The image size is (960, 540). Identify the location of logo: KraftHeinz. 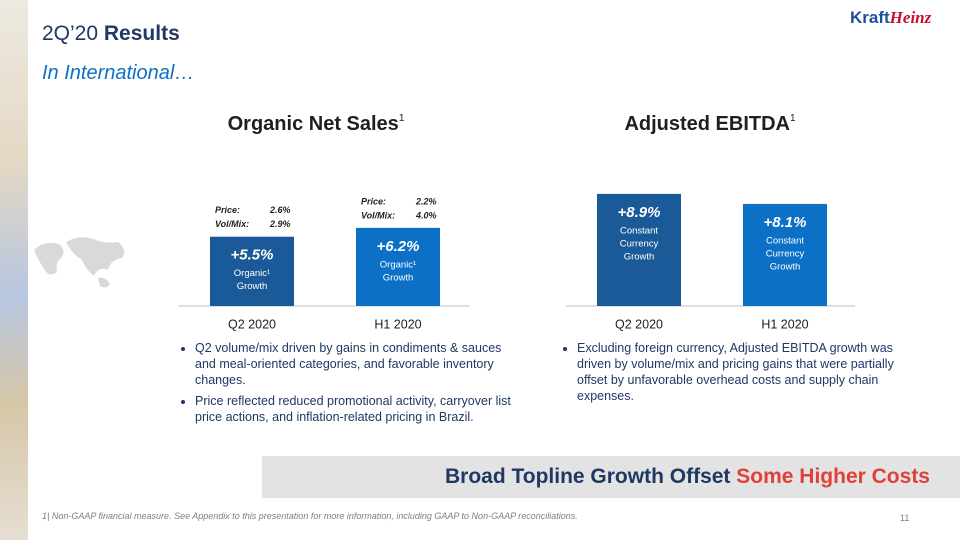
(890, 18).